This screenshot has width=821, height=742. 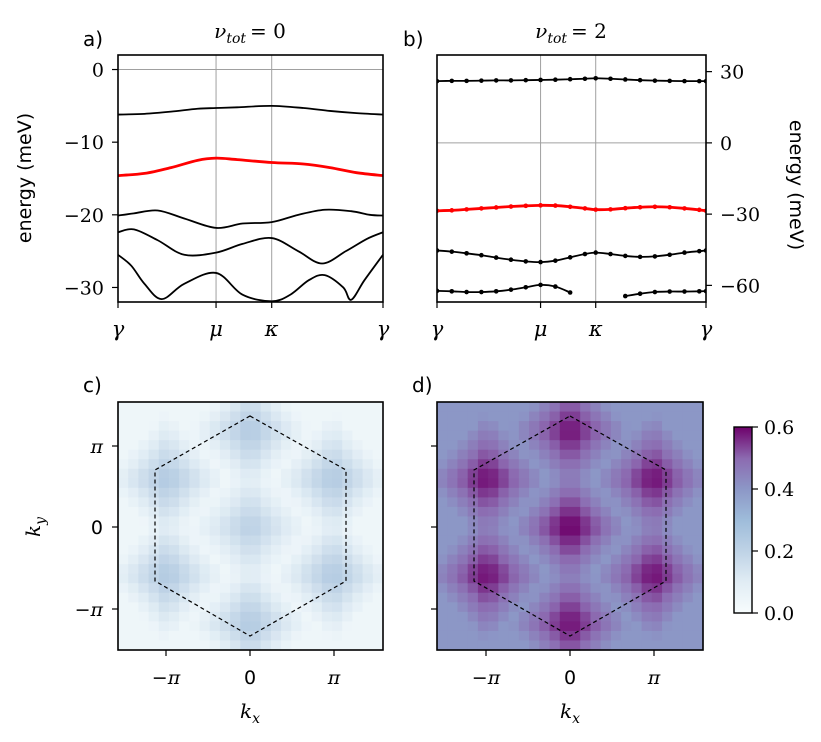 What do you see at coordinates (383, 329) in the screenshot?
I see `x-tick-label: γ` at bounding box center [383, 329].